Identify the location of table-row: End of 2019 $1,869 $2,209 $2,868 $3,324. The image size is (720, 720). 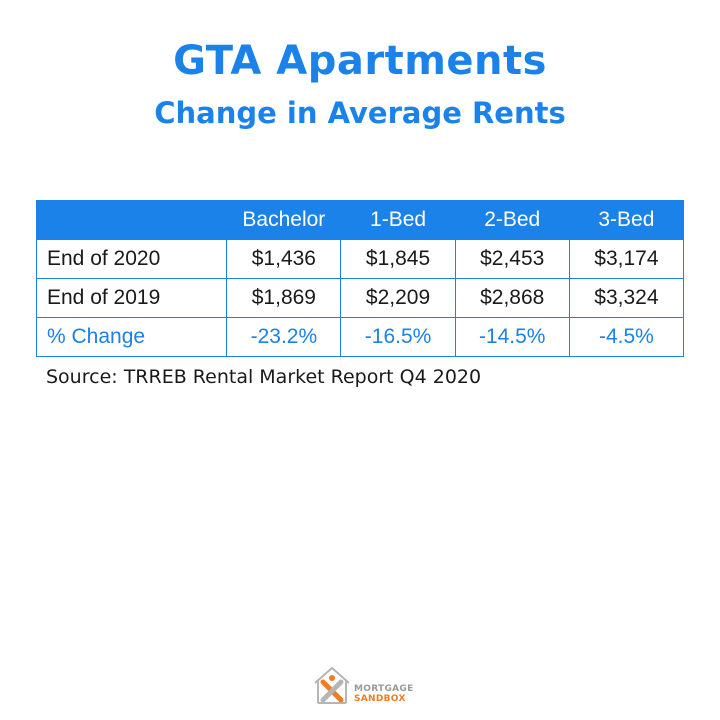
(360, 298).